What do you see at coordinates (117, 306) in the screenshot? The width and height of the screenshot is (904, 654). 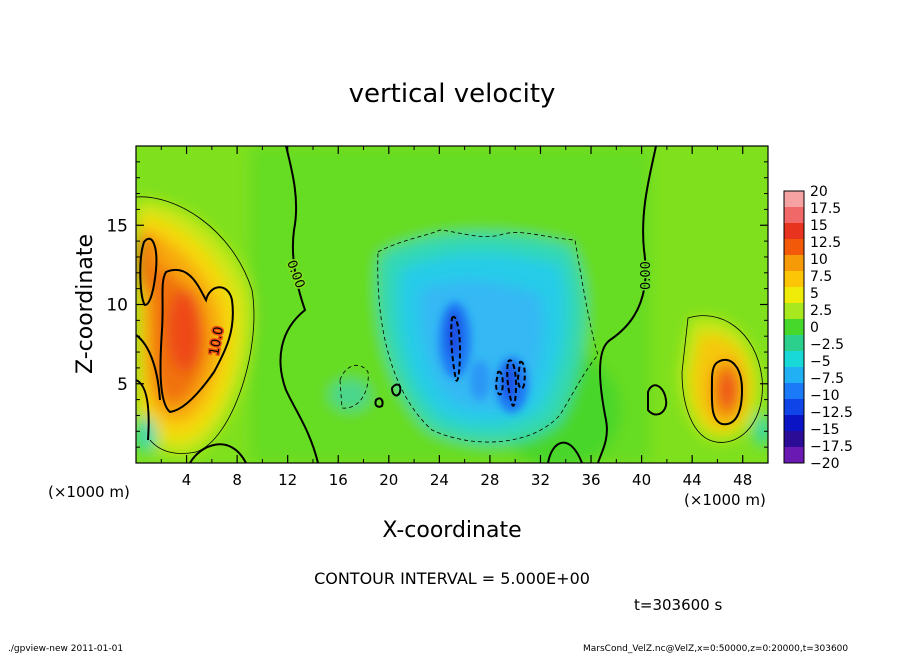 I see `y-tick-label: 10` at bounding box center [117, 306].